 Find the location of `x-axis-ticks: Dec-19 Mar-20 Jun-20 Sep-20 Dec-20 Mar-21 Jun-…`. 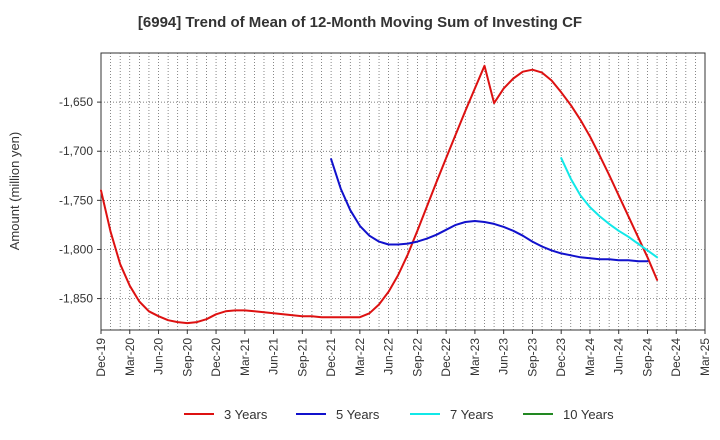

x-axis-ticks: Dec-19 Mar-20 Jun-20 Sep-20 Dec-20 Mar-21 Jun-… is located at coordinates (403, 353).